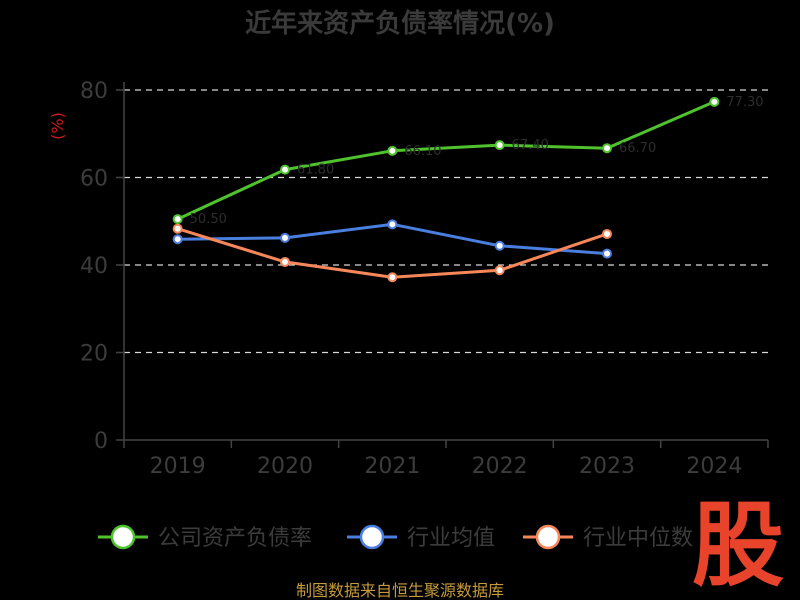 Image resolution: width=800 pixels, height=600 pixels. Describe the element at coordinates (395, 537) in the screenshot. I see `legend: 公司资产负债率 行业均值 行业中位数` at that location.